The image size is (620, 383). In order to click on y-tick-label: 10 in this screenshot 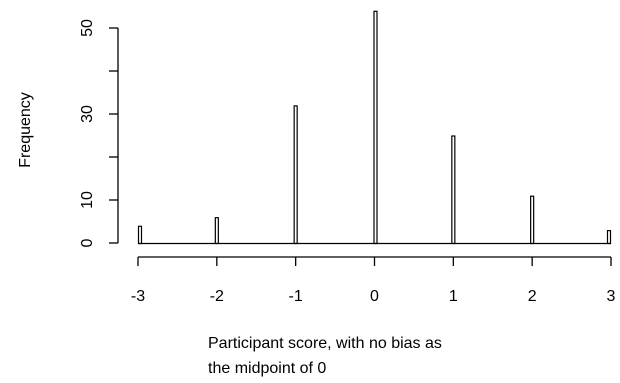, I will do `click(87, 200)`.